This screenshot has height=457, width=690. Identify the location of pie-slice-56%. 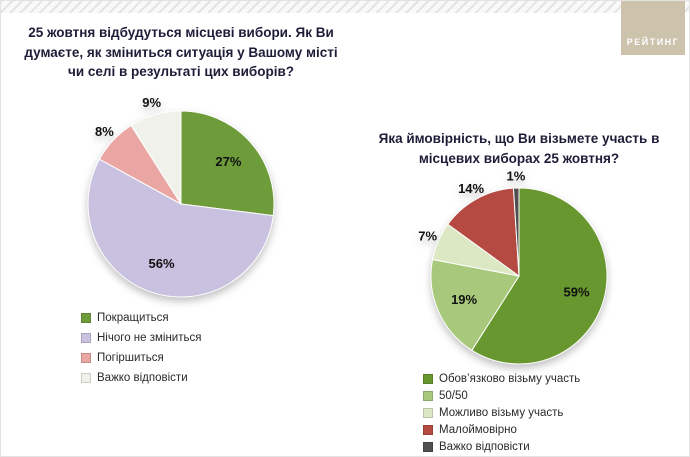
(180, 228).